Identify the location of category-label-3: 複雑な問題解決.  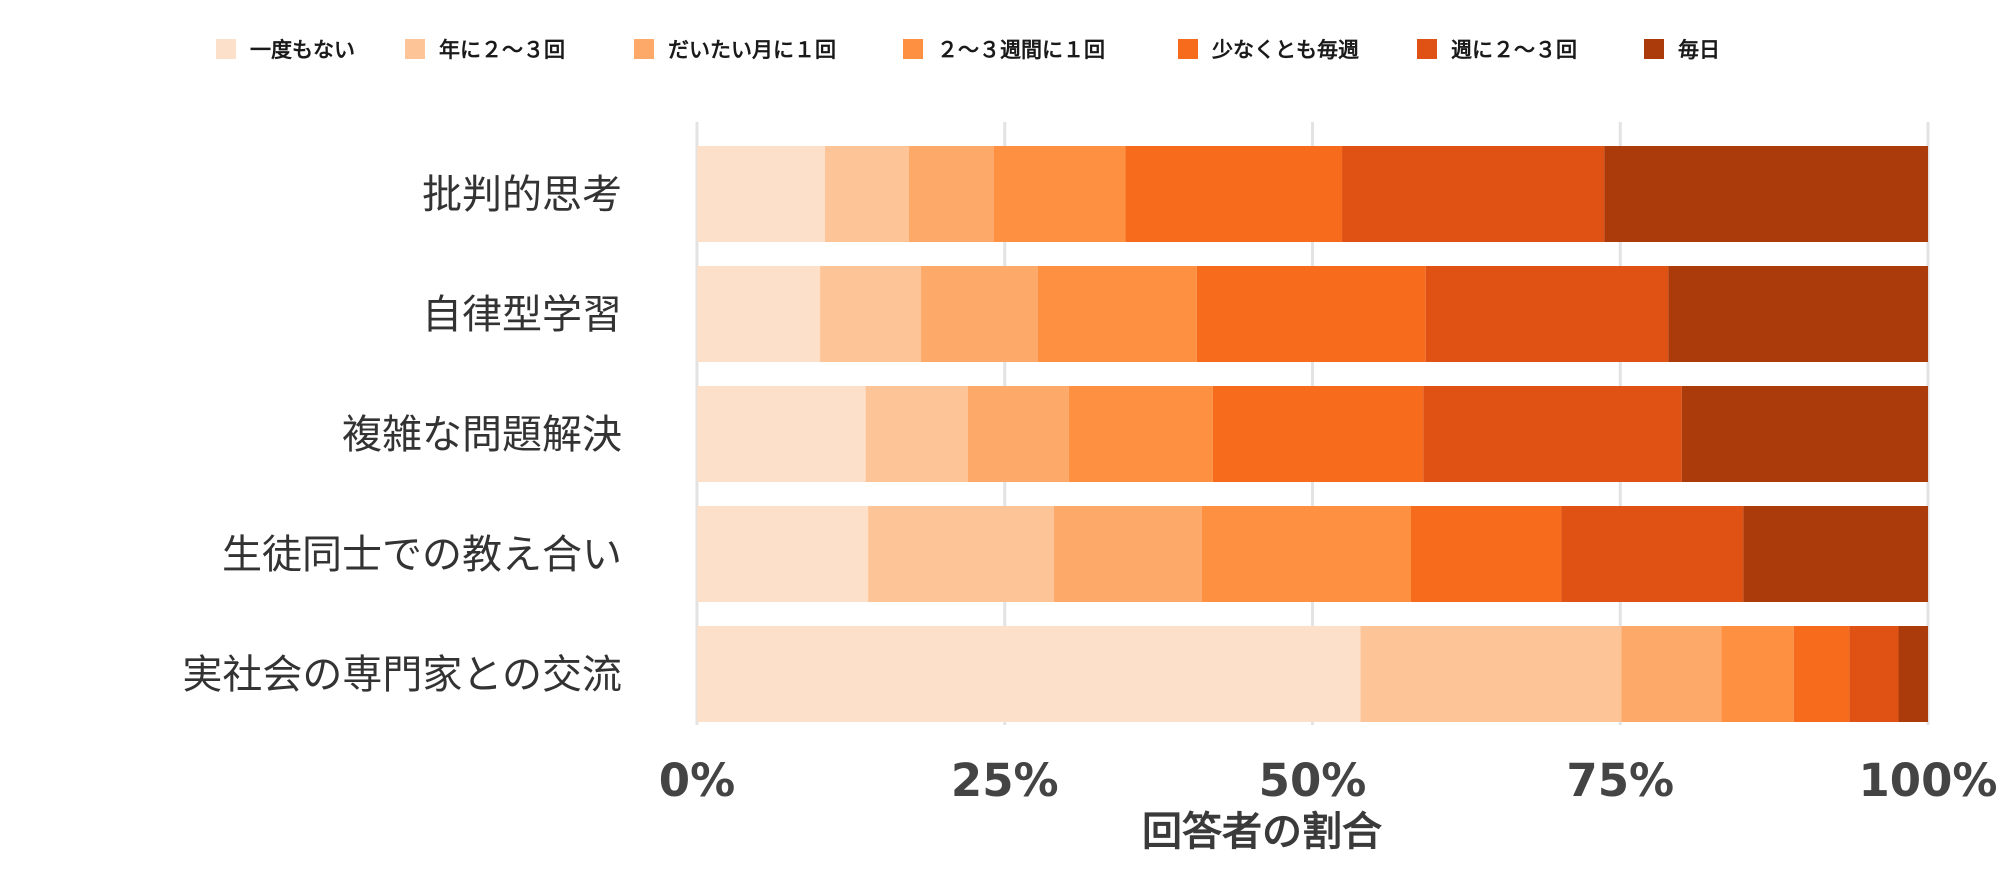
(482, 435).